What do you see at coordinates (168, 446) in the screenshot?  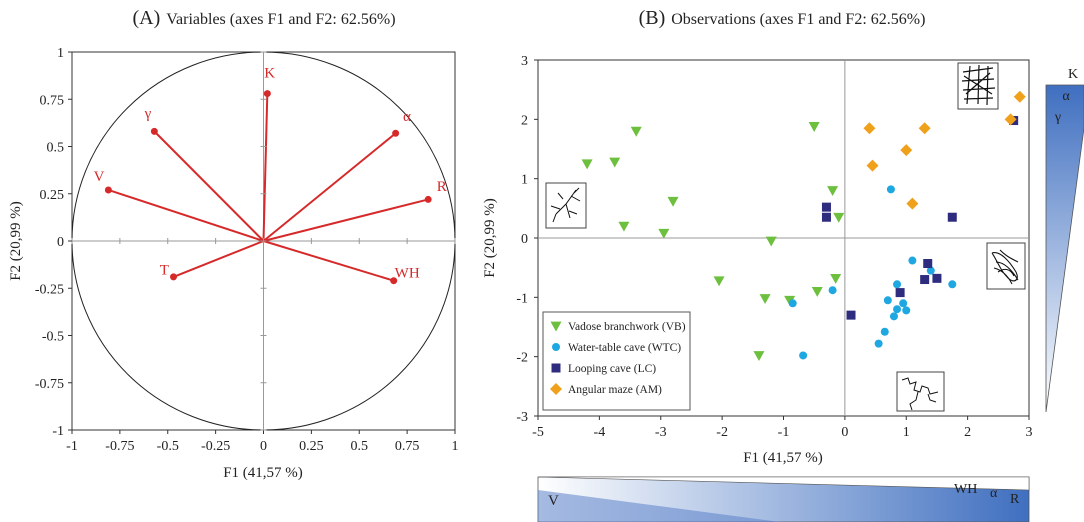 I see `panel-a-x-tick-label: -0.5` at bounding box center [168, 446].